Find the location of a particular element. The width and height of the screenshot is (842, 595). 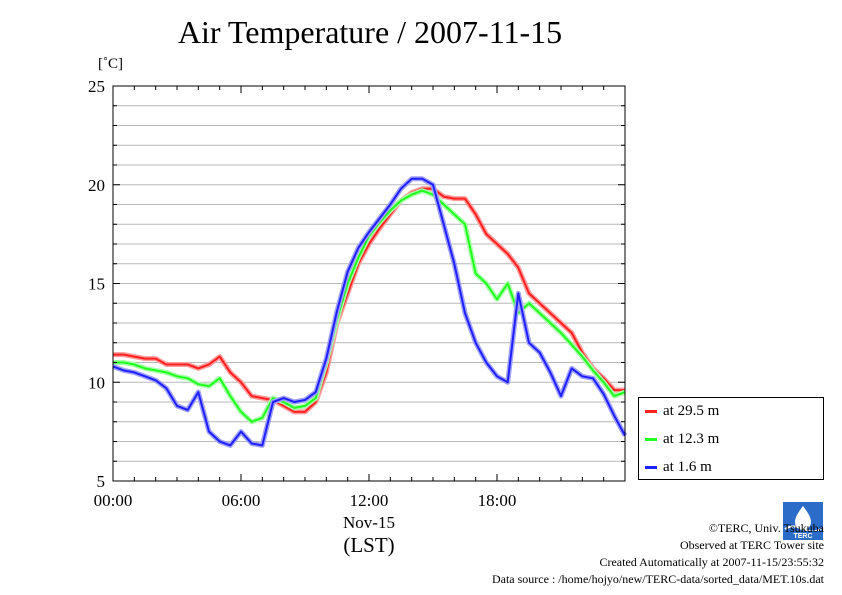

legend-swatch-blue is located at coordinates (651, 467).